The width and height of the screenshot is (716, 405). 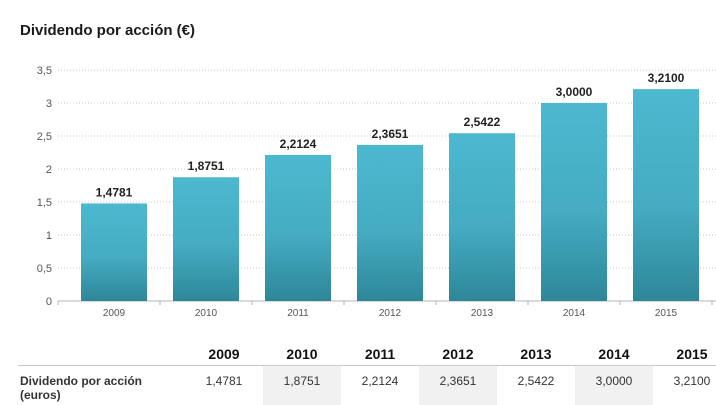 What do you see at coordinates (574, 313) in the screenshot?
I see `x-tick-label: 2014` at bounding box center [574, 313].